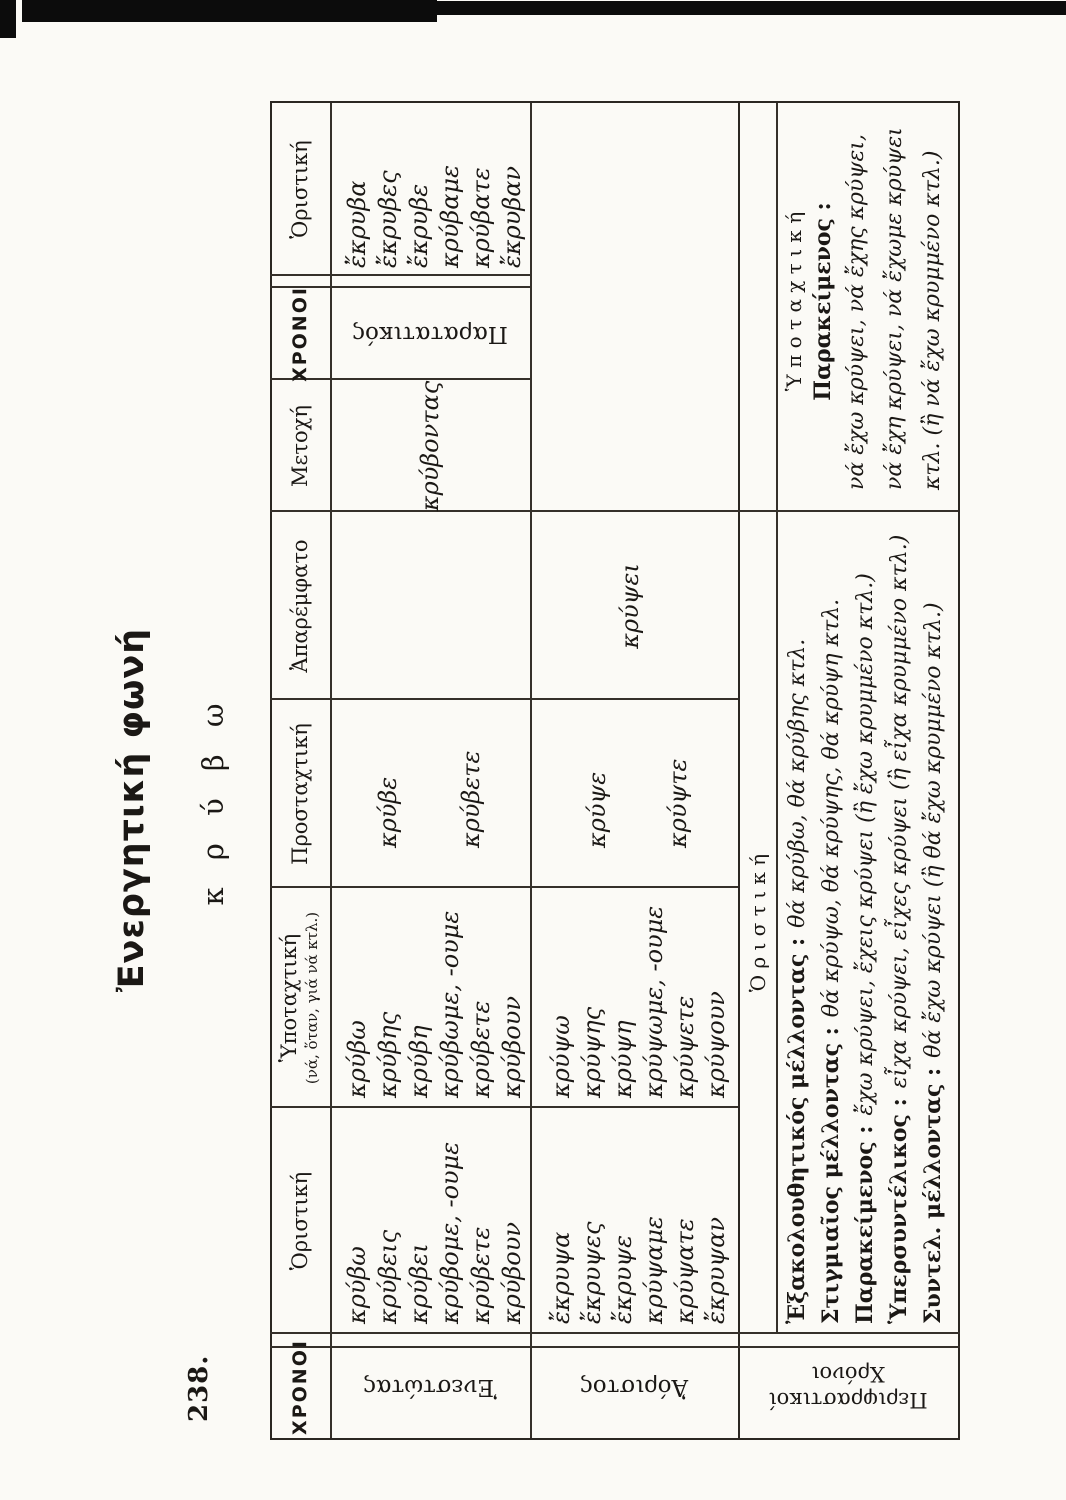 The image size is (1066, 1500). Describe the element at coordinates (199, 1388) in the screenshot. I see `page-number: 238.` at that location.